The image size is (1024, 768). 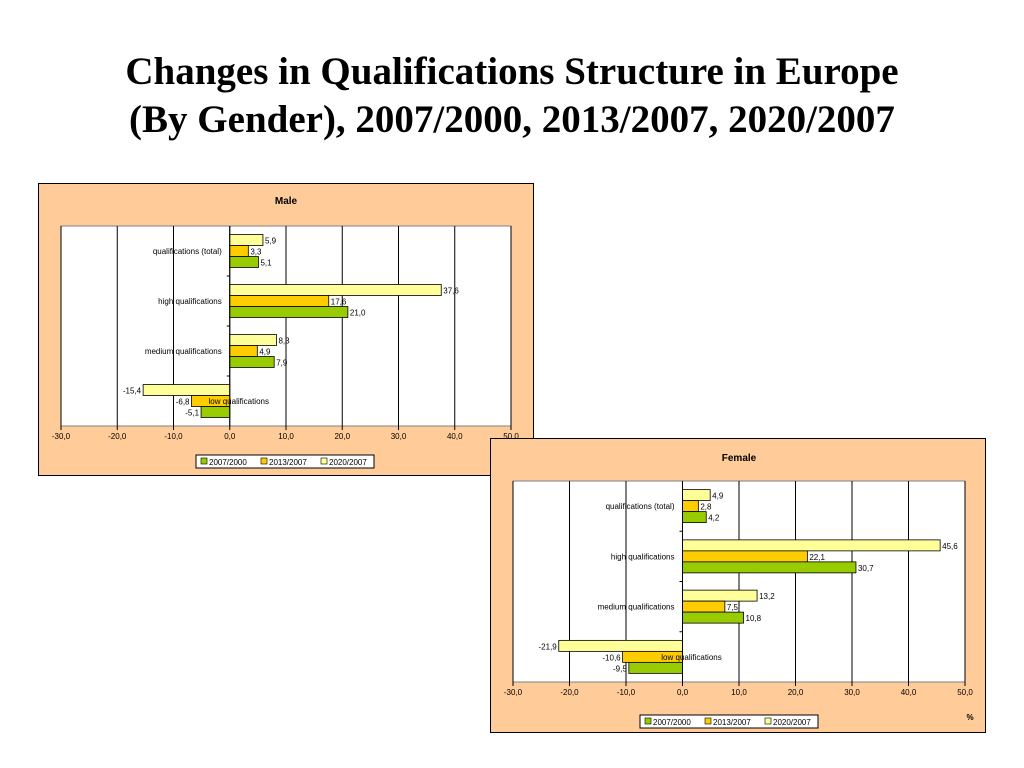 What do you see at coordinates (733, 607) in the screenshot?
I see `data-label: 7,5` at bounding box center [733, 607].